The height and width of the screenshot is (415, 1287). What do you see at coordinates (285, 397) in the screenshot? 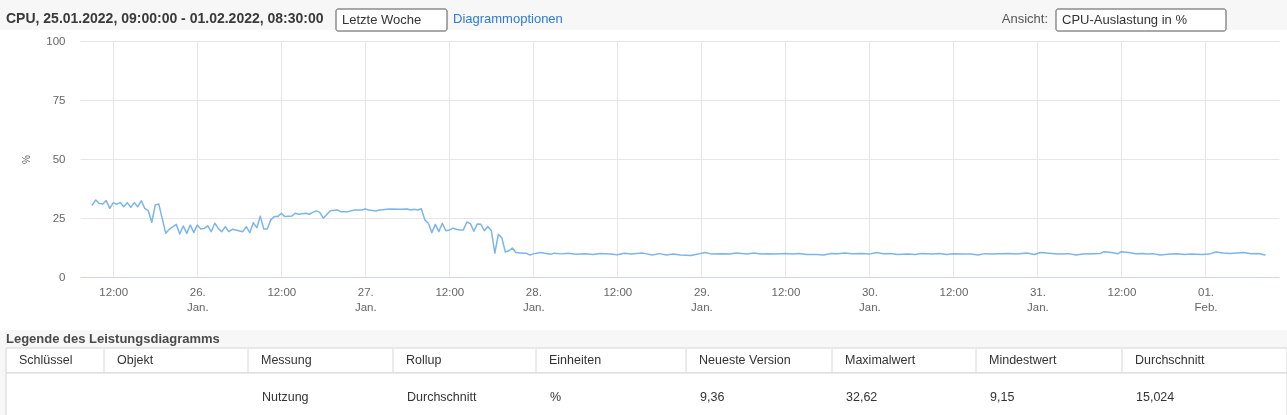
I see `text: Nutzung` at bounding box center [285, 397].